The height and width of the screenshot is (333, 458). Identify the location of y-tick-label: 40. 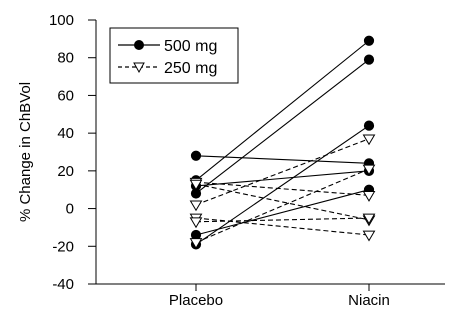
(65, 133).